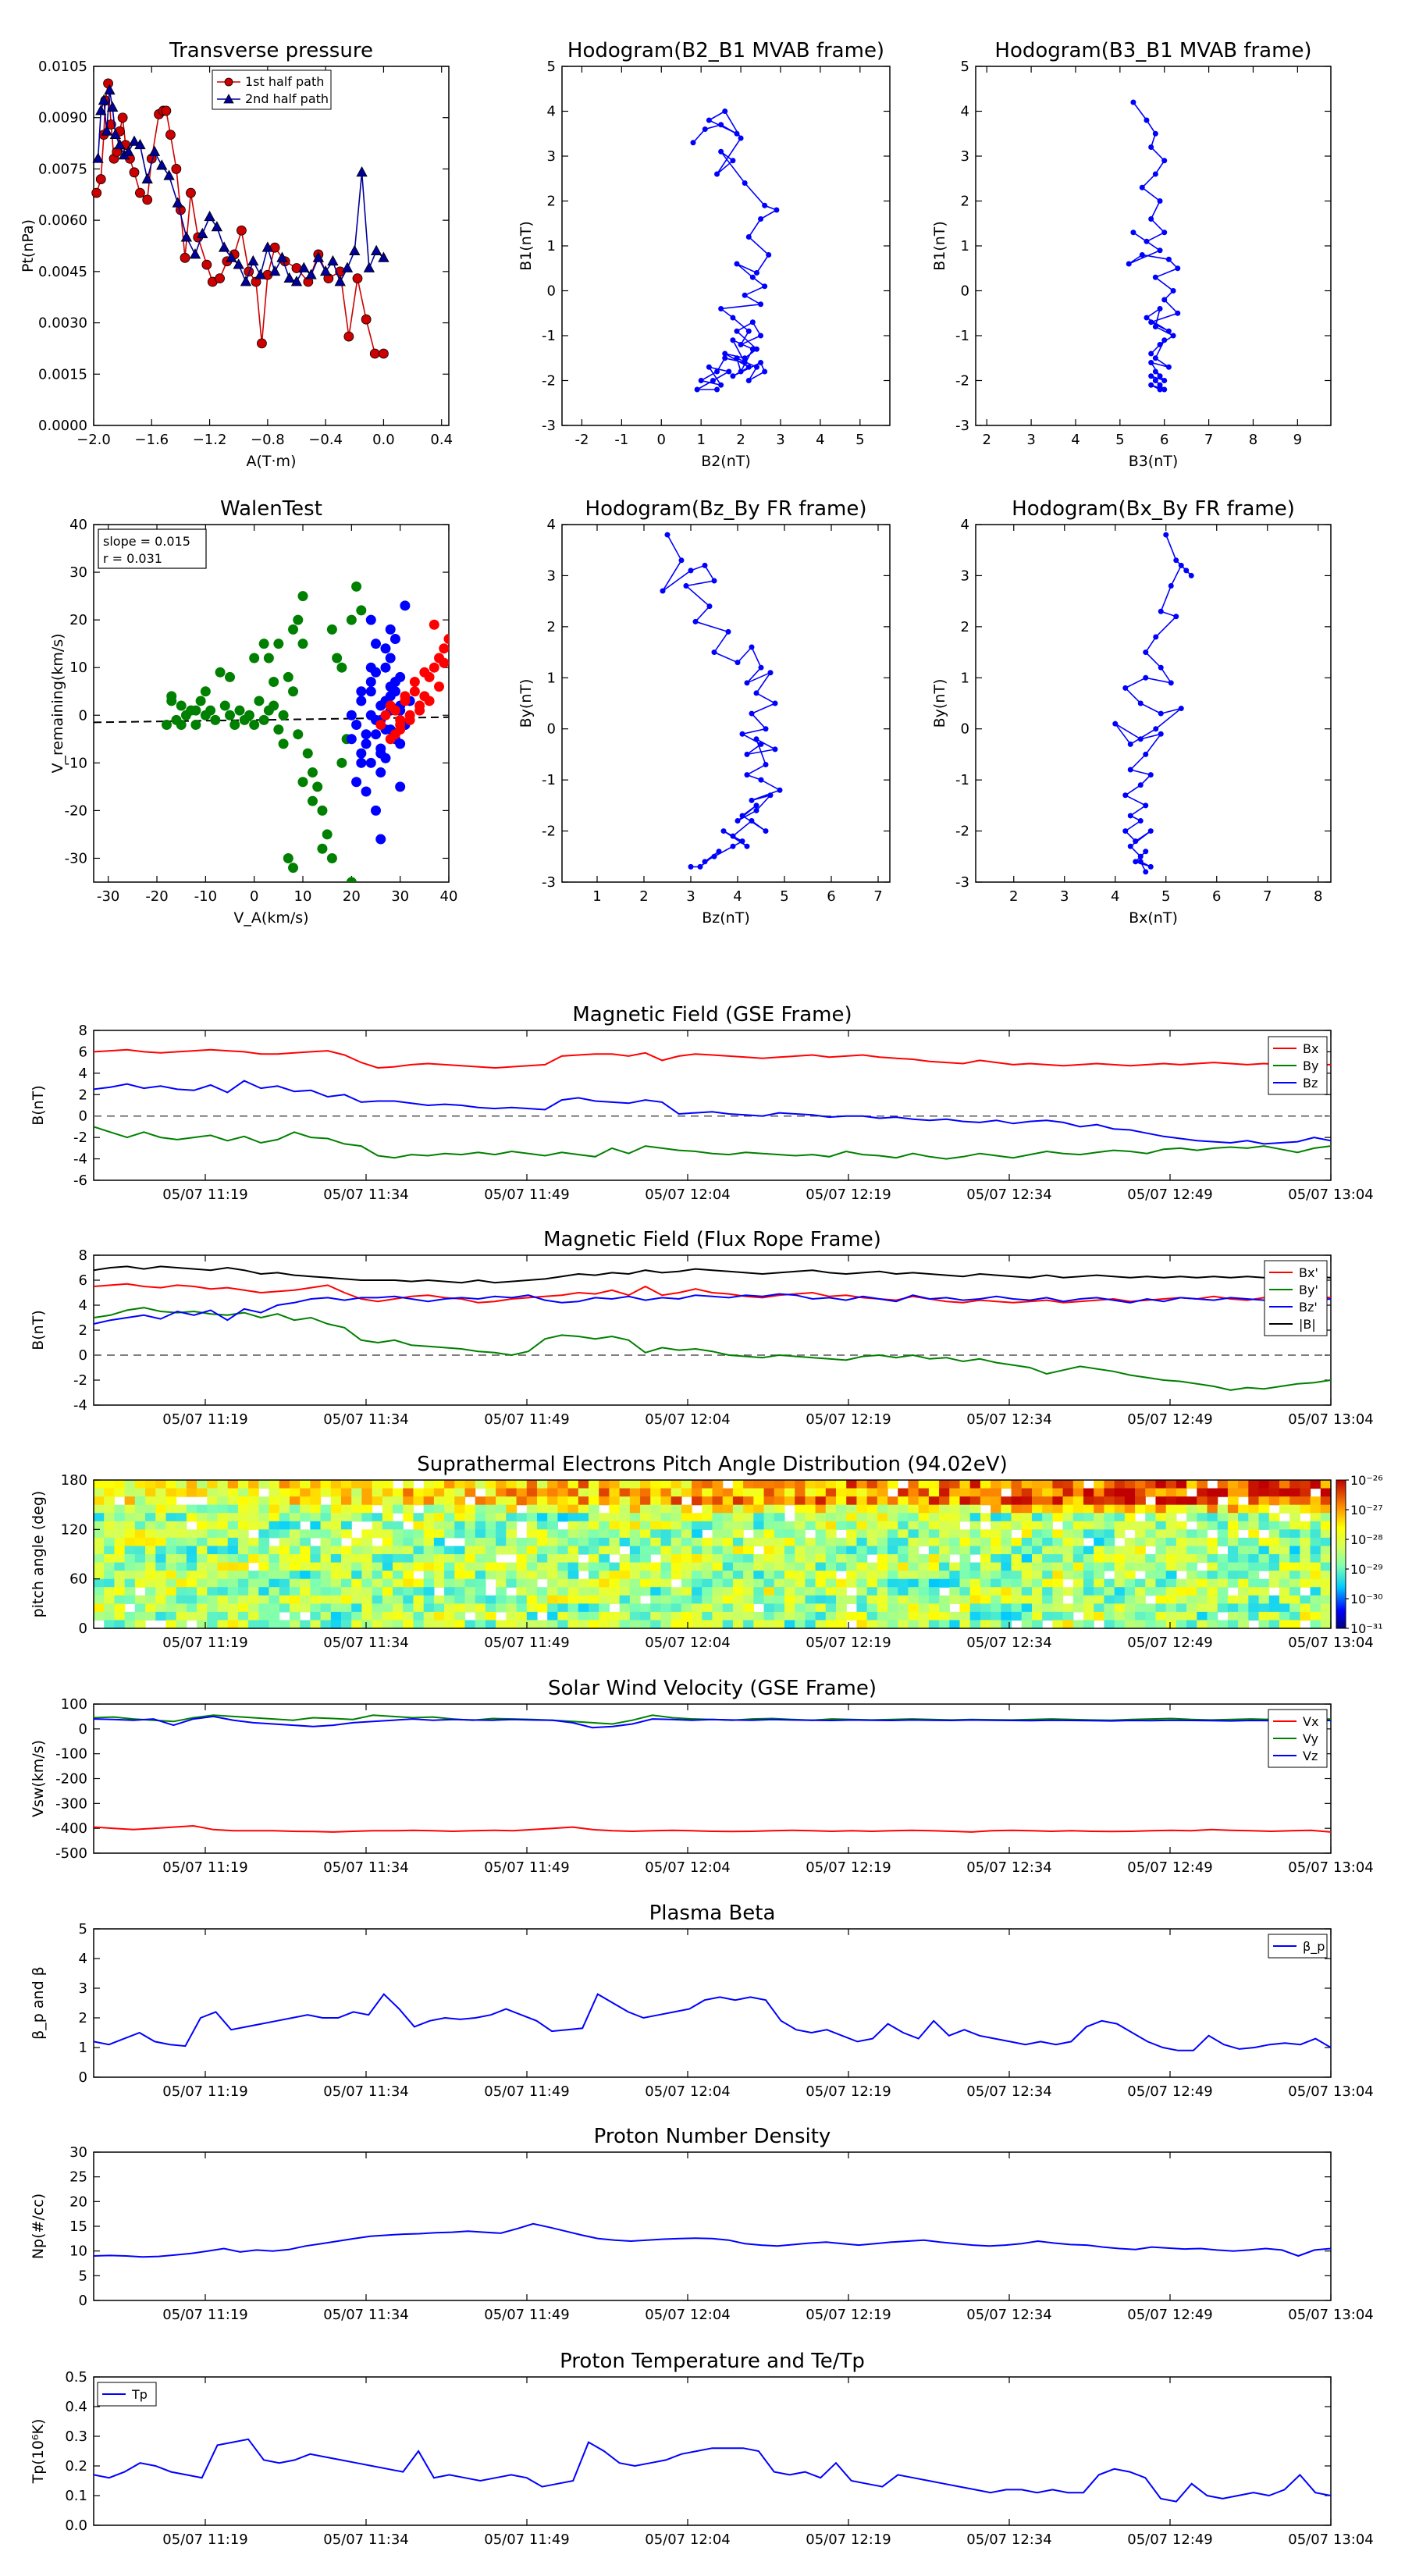 The image size is (1405, 2576). What do you see at coordinates (78, 668) in the screenshot?
I see `y-tick-label: 10` at bounding box center [78, 668].